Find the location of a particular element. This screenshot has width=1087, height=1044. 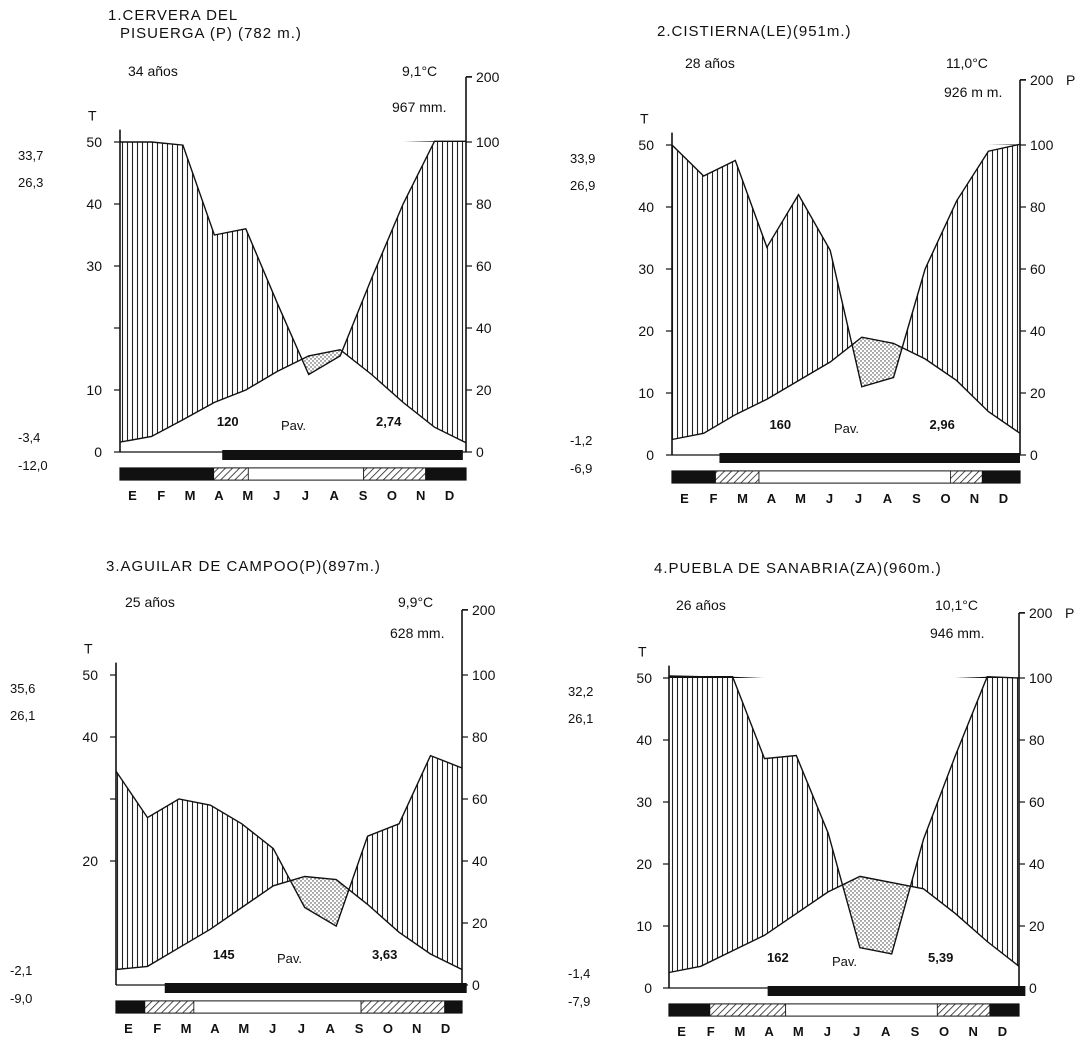

chart-title: 4.PUEBLA DE SANABRIA(ZA)(960m.) is located at coordinates (798, 568).